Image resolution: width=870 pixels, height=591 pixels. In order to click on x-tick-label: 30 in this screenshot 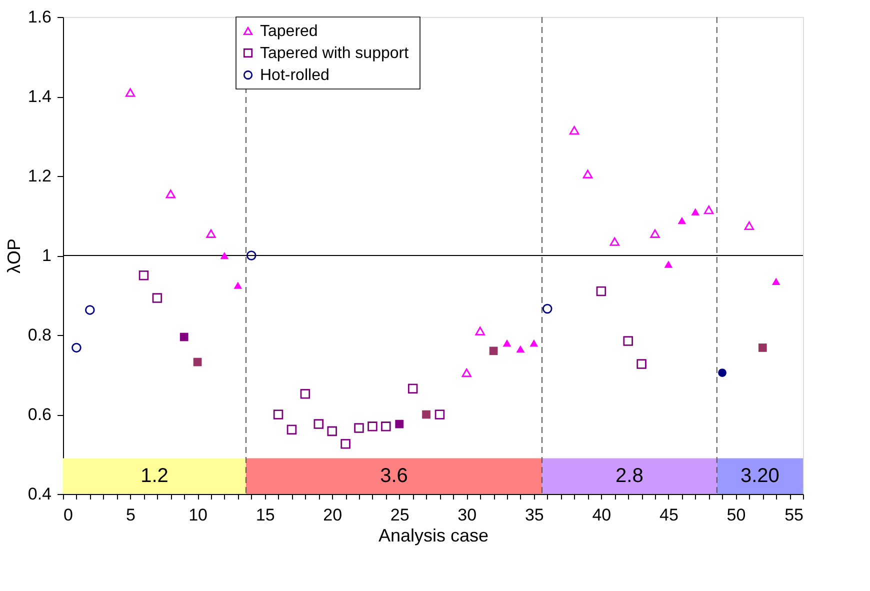, I will do `click(467, 515)`.